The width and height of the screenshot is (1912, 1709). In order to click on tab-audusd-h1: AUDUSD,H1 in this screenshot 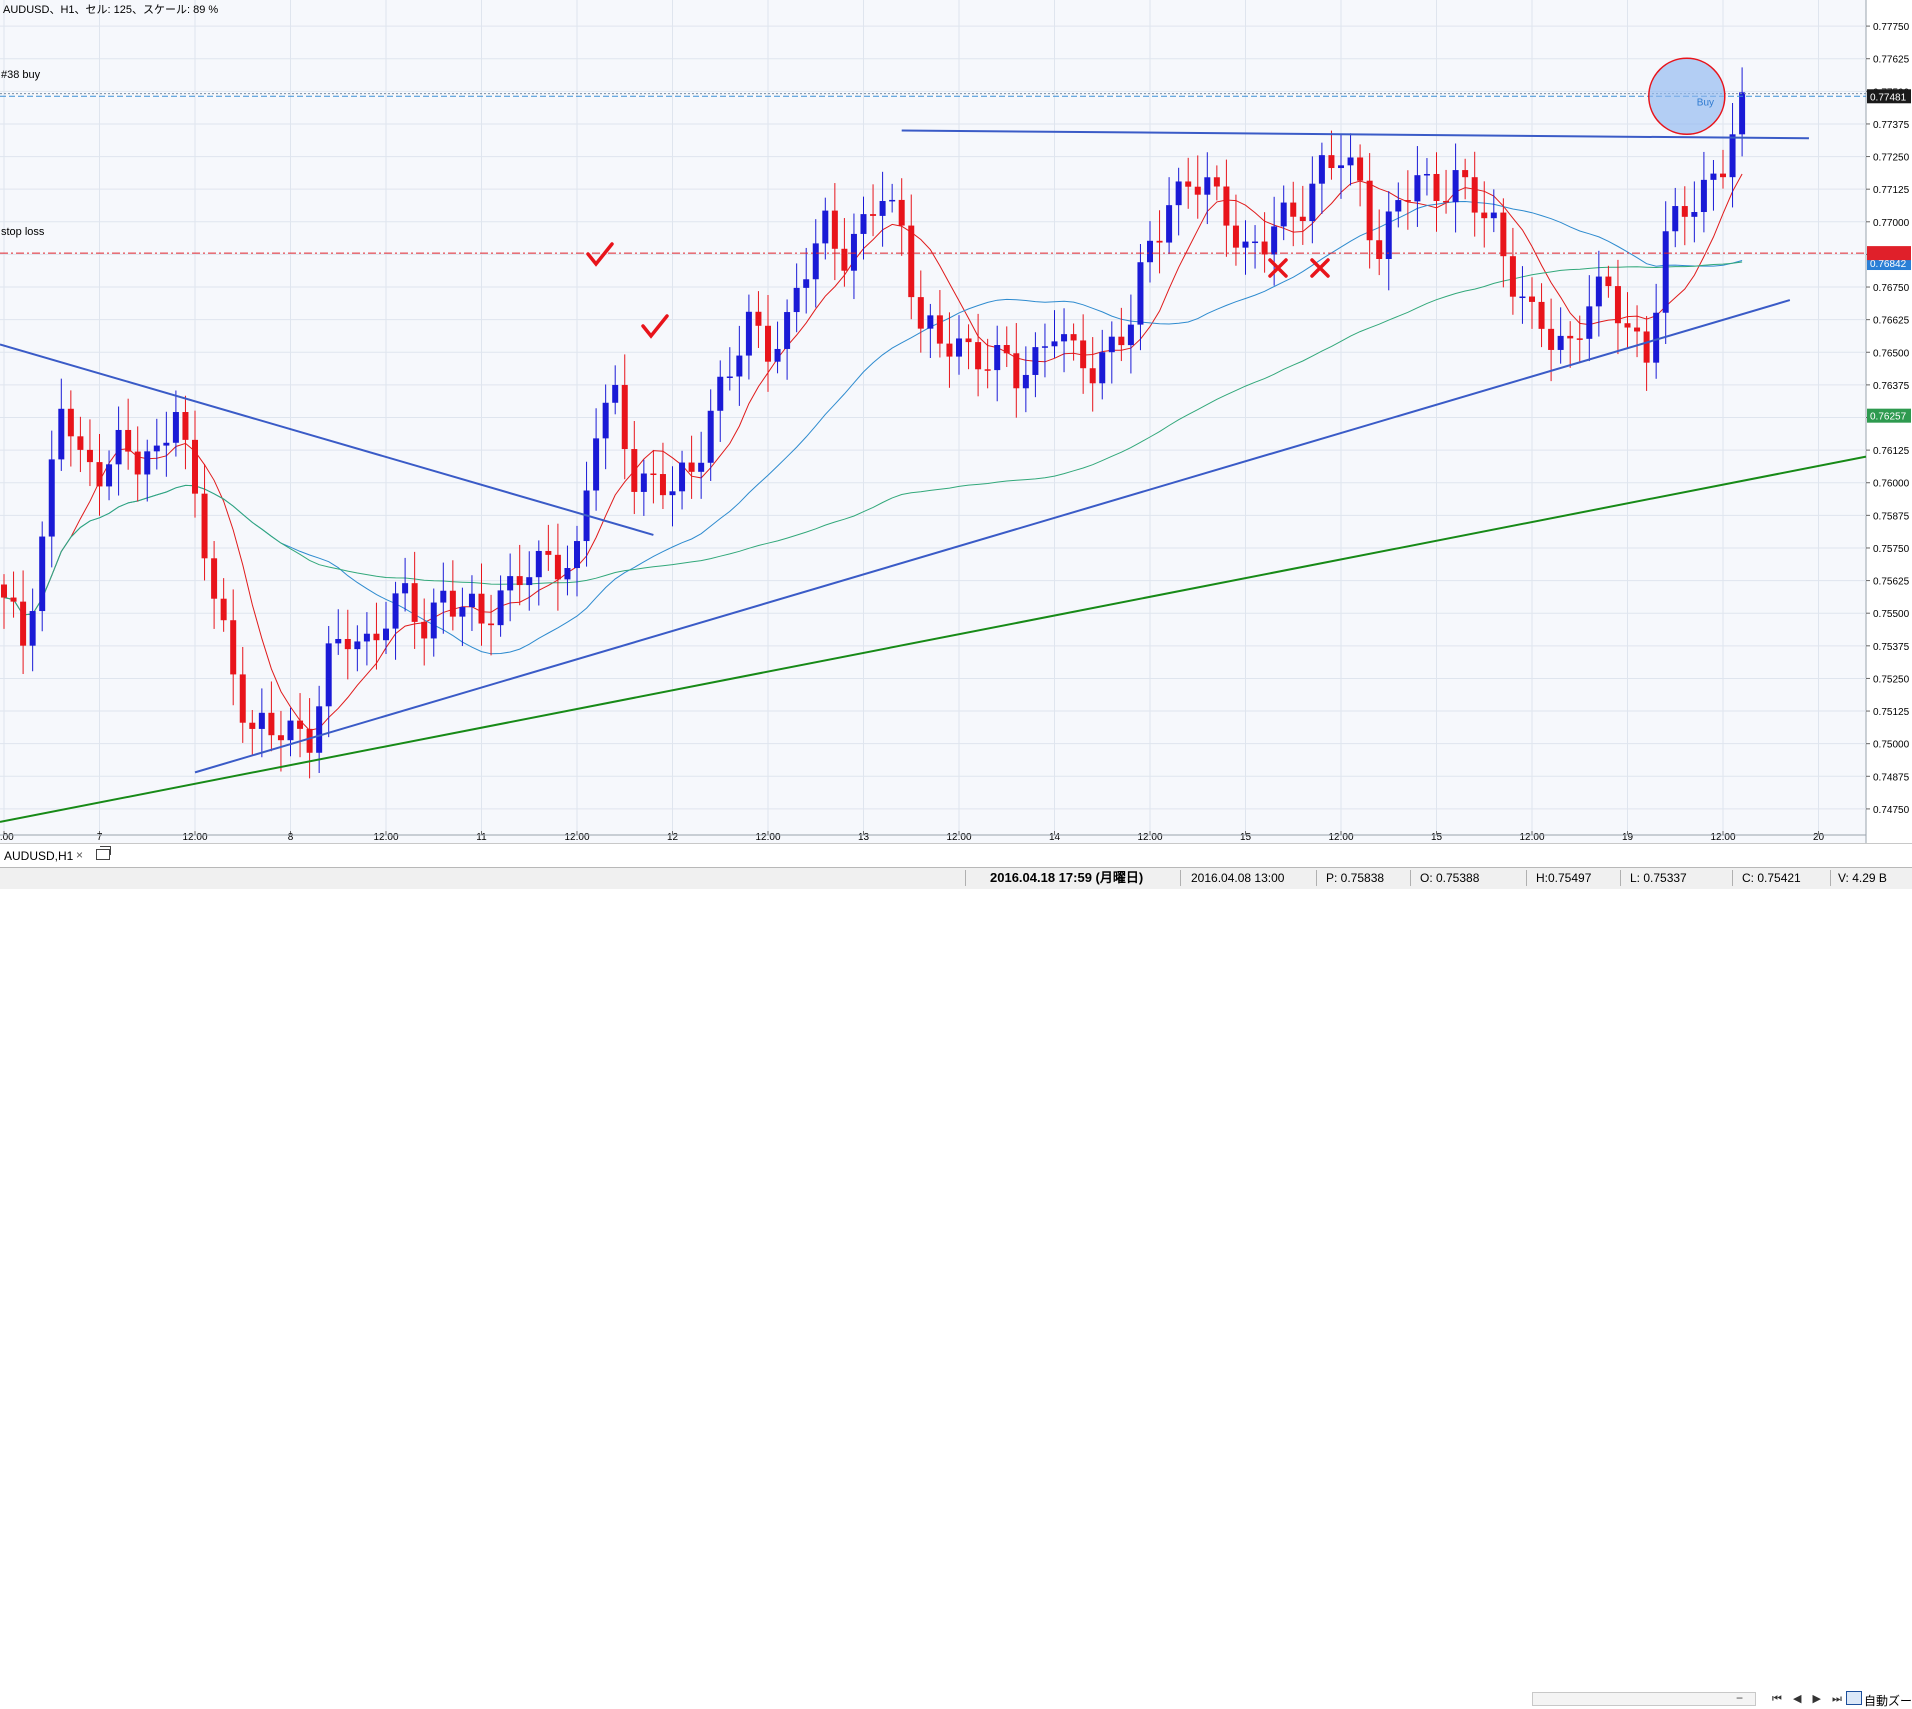, I will do `click(39, 856)`.